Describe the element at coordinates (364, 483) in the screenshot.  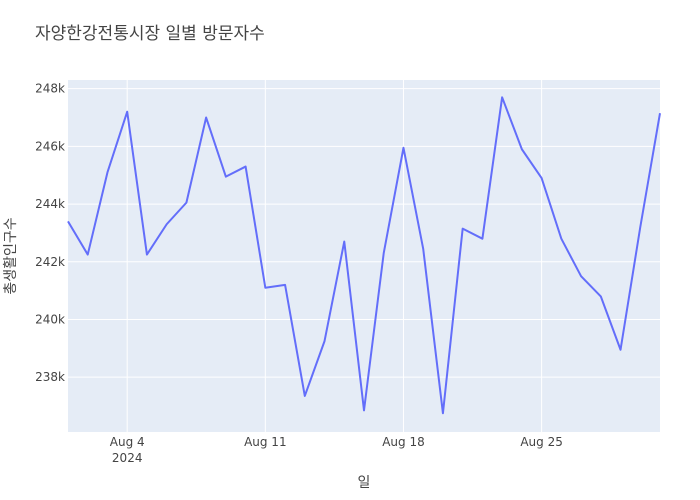
I see `x-axis-label: 일` at that location.